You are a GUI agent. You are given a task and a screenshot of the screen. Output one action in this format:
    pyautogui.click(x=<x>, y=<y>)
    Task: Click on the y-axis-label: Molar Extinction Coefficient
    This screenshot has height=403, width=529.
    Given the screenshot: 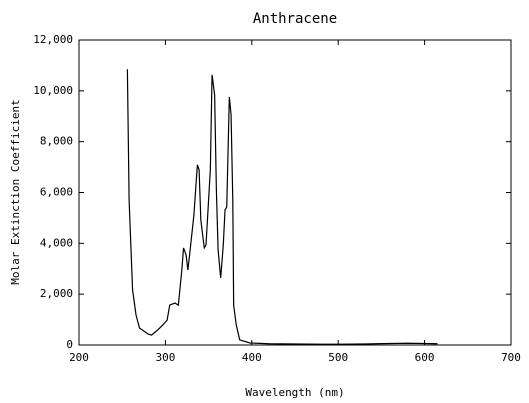 What is the action you would take?
    pyautogui.click(x=15, y=191)
    